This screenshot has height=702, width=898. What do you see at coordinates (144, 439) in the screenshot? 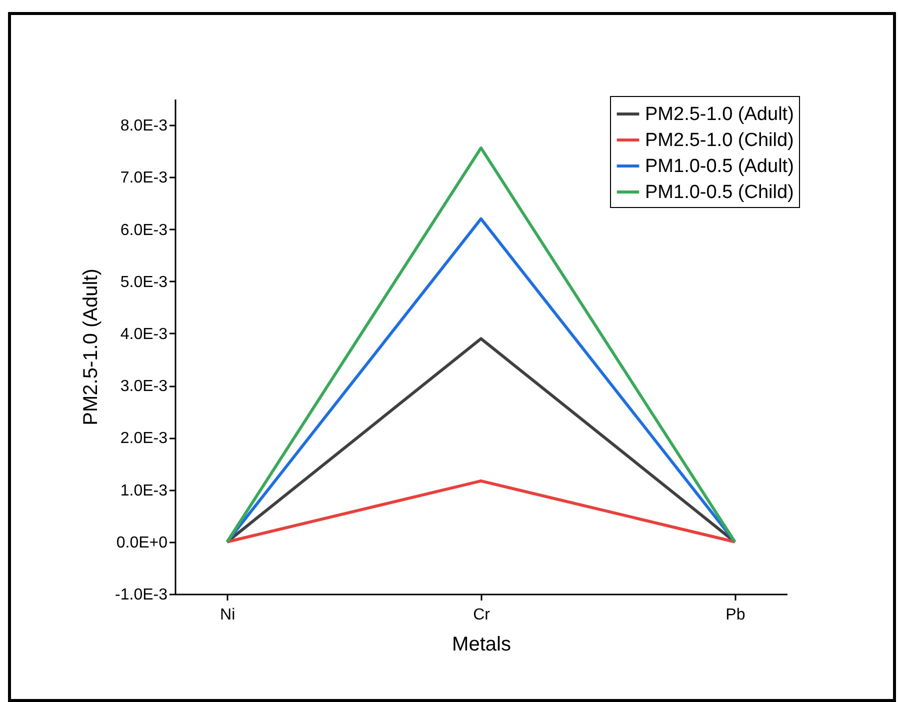
I see `y-tick-label: 2.0E-3` at bounding box center [144, 439].